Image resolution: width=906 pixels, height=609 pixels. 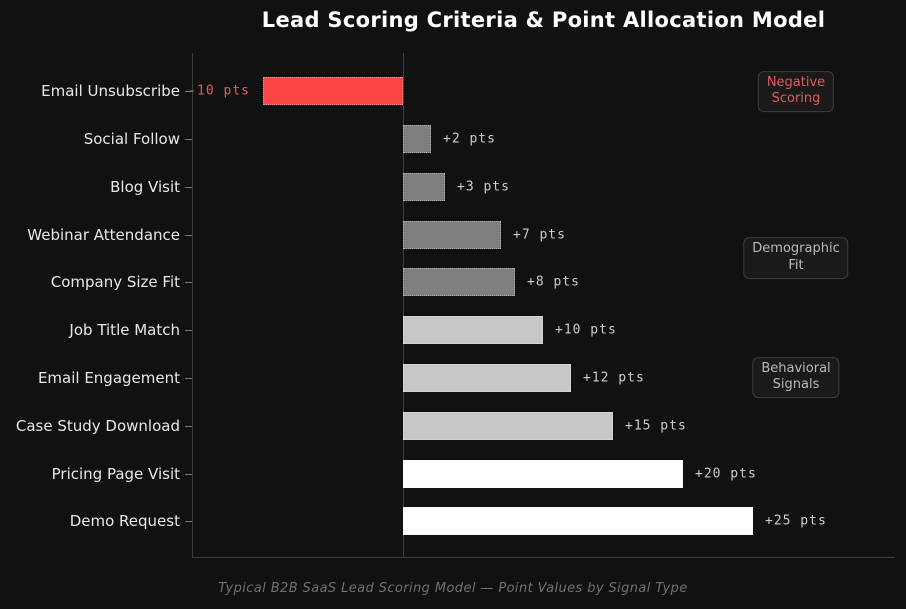 I want to click on category-label: Email Unsubscribe, so click(x=110, y=91).